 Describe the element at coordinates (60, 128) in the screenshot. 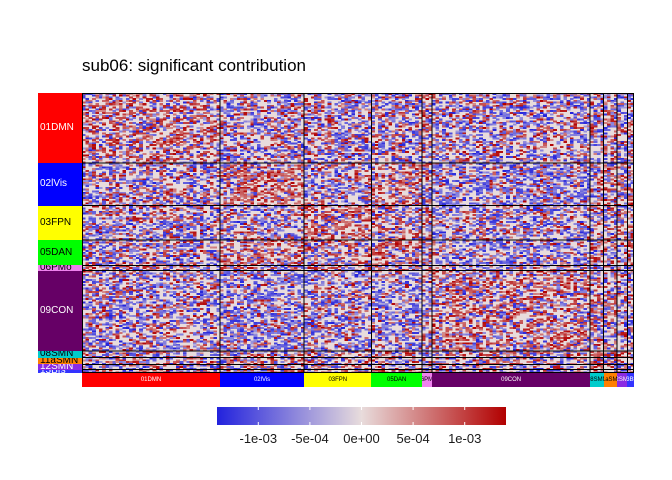

I see `y-network-label: 01DMN` at that location.